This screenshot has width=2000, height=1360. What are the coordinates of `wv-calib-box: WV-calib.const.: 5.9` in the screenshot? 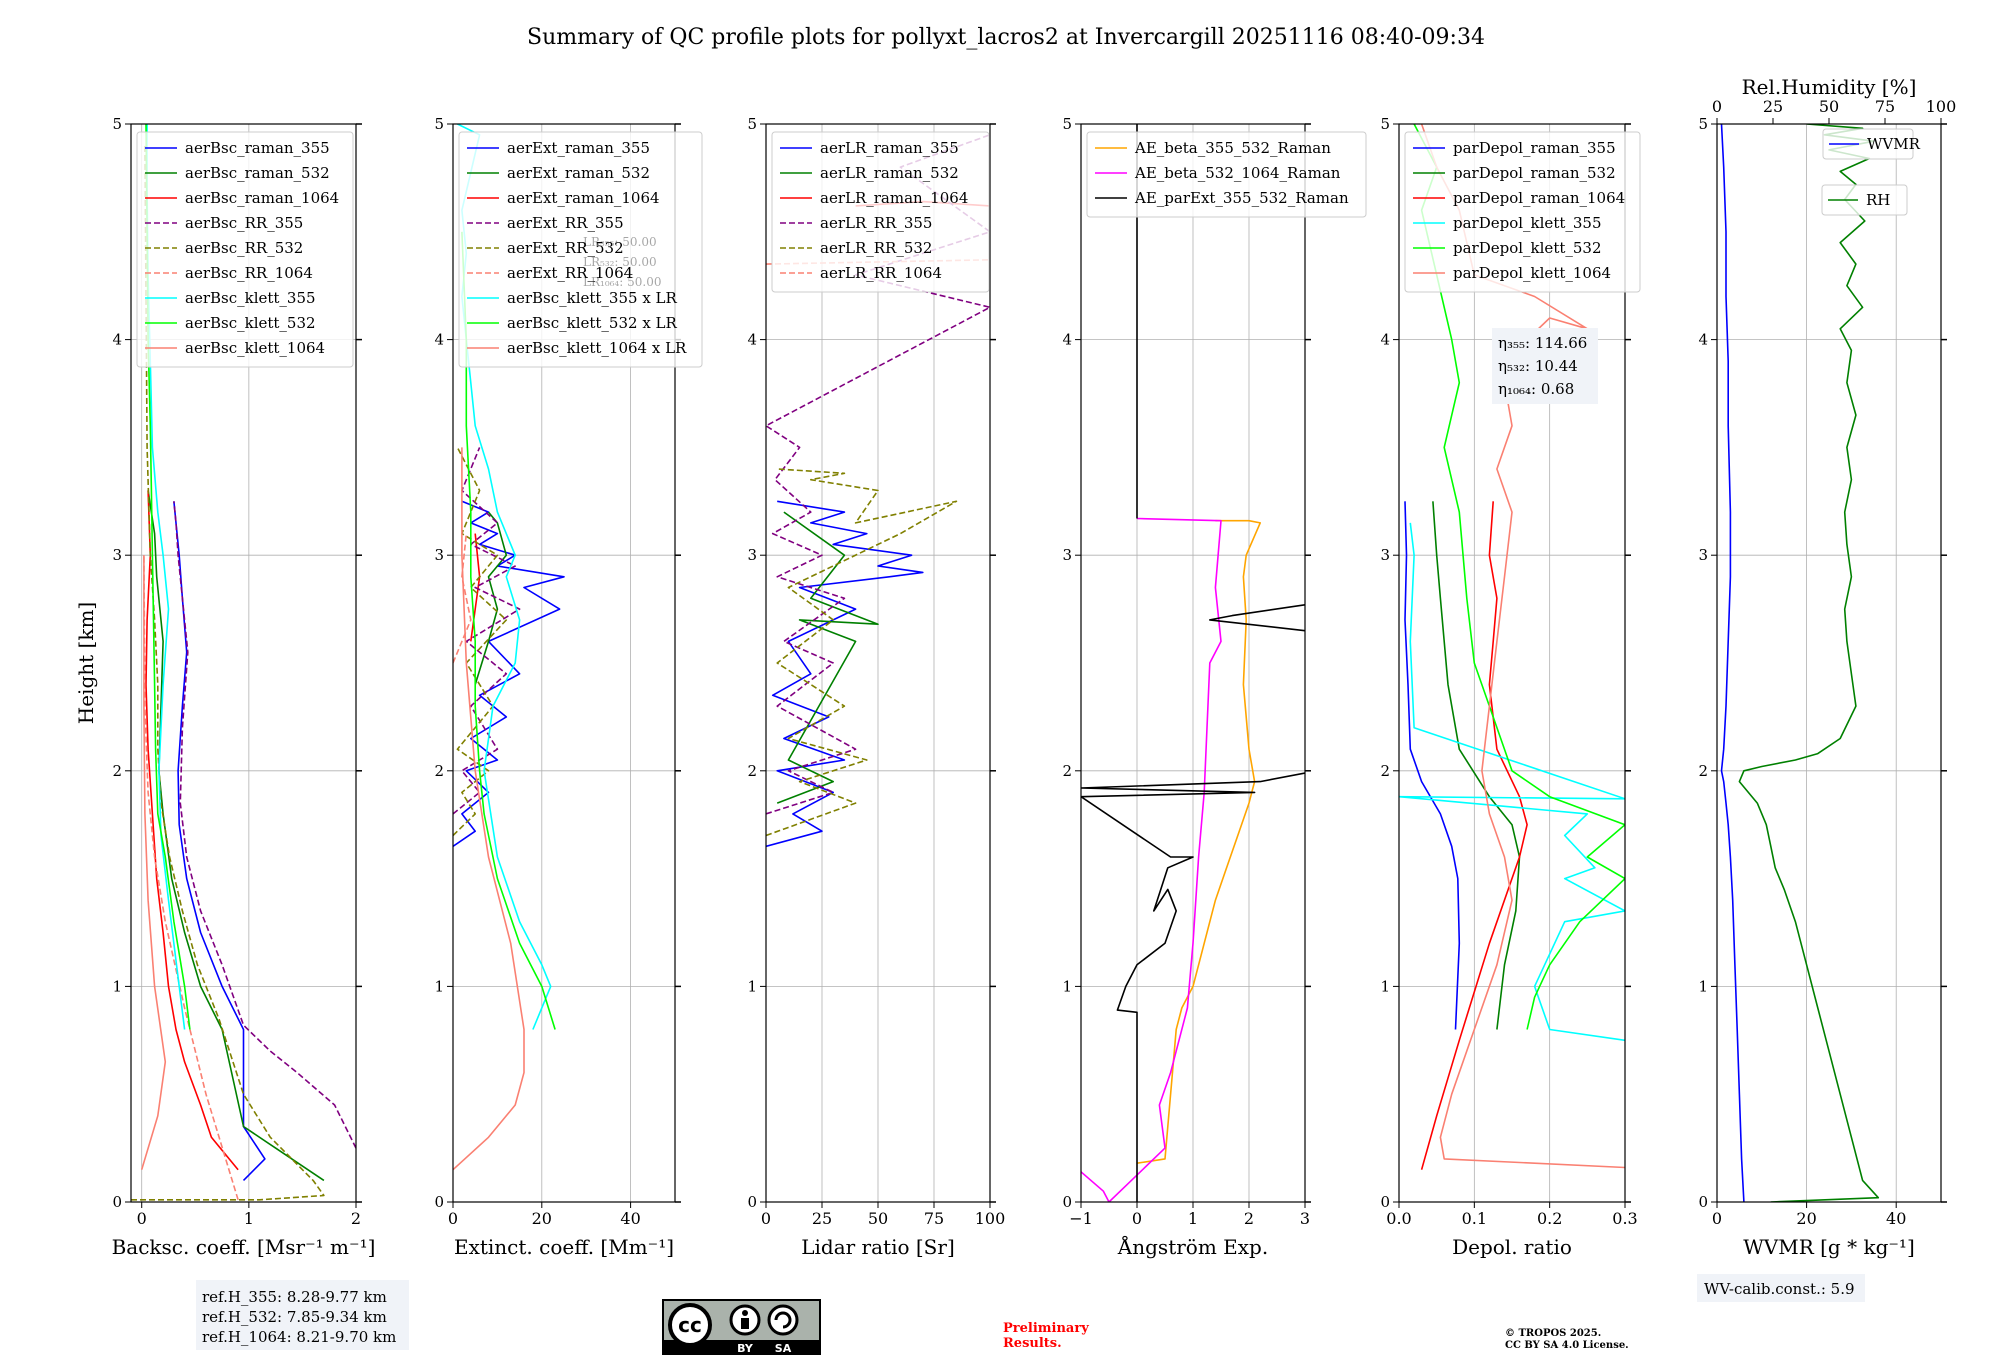 It's located at (1781, 1288).